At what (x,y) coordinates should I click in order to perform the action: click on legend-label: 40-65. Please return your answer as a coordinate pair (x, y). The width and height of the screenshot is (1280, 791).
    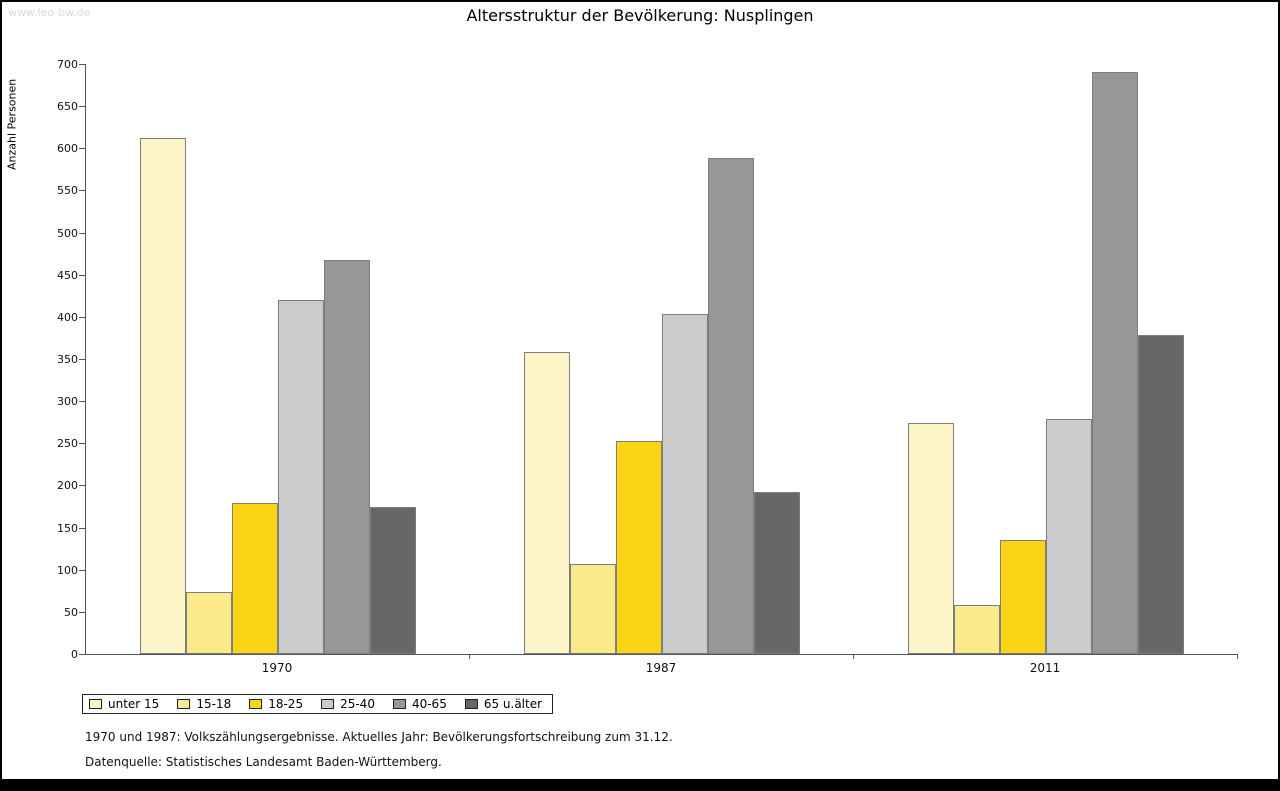
    Looking at the image, I should click on (429, 704).